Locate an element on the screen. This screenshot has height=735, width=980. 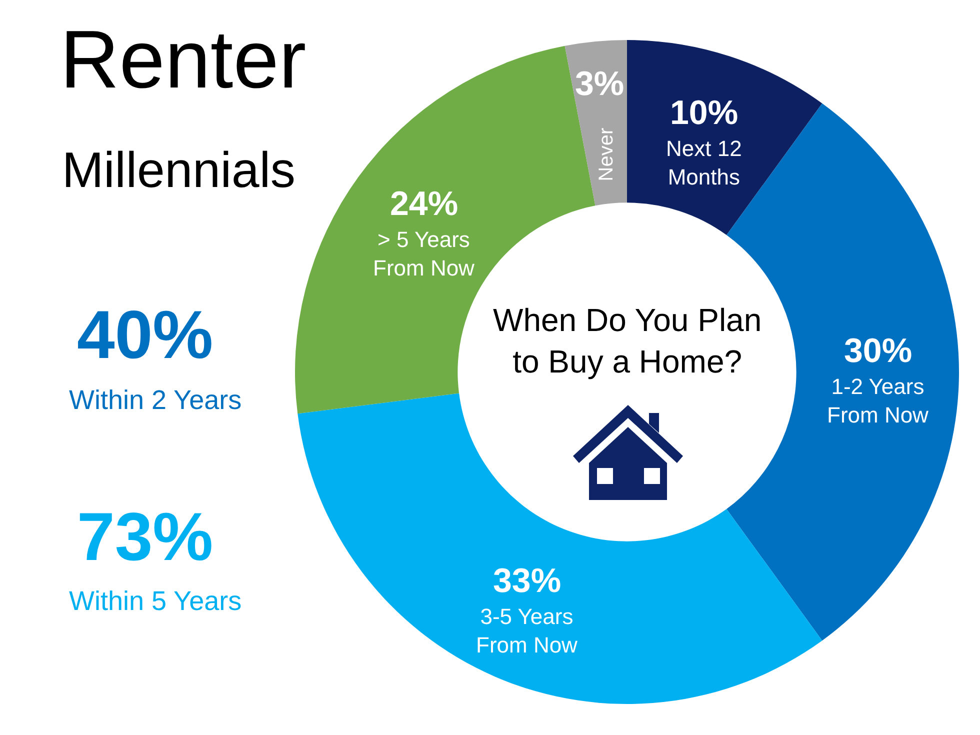
text: 73% is located at coordinates (145, 537).